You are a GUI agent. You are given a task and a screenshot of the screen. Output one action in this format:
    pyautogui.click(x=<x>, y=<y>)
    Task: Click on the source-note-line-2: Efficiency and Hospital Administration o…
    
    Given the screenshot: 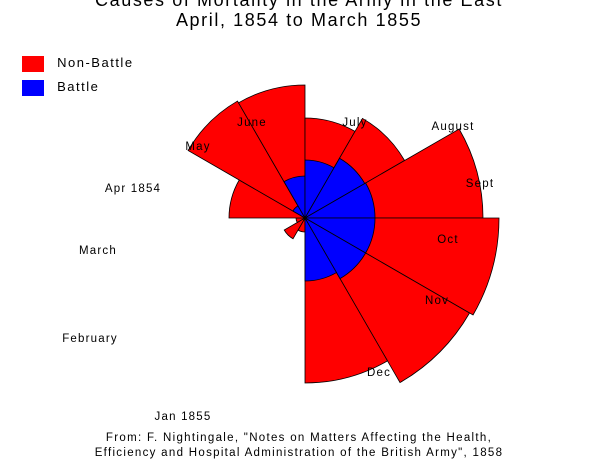 What is the action you would take?
    pyautogui.click(x=299, y=453)
    